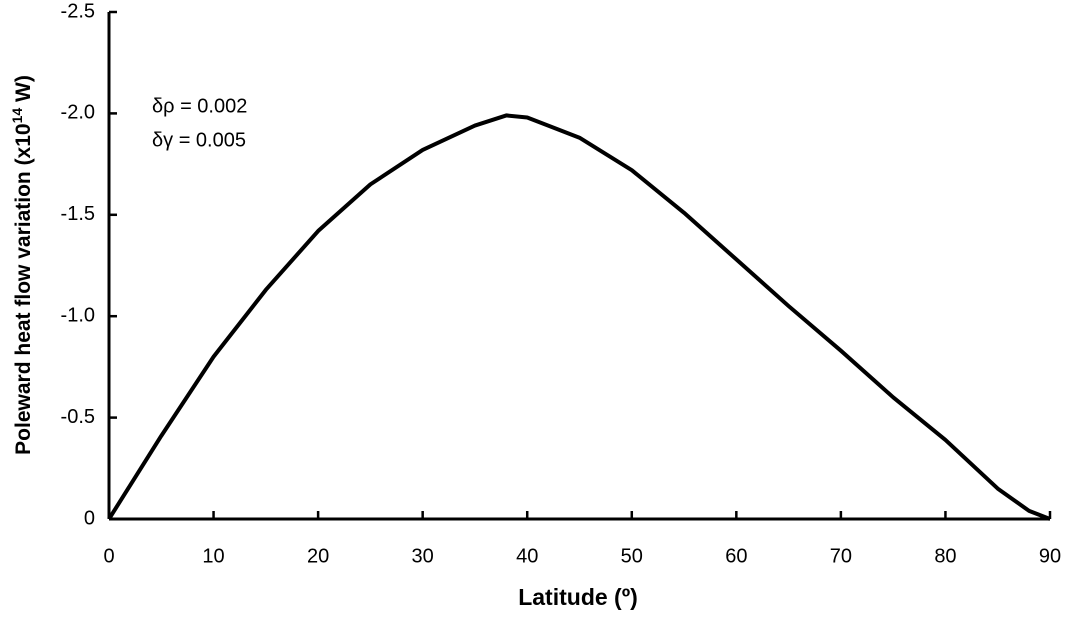  What do you see at coordinates (632, 556) in the screenshot?
I see `x-tick-label: 50` at bounding box center [632, 556].